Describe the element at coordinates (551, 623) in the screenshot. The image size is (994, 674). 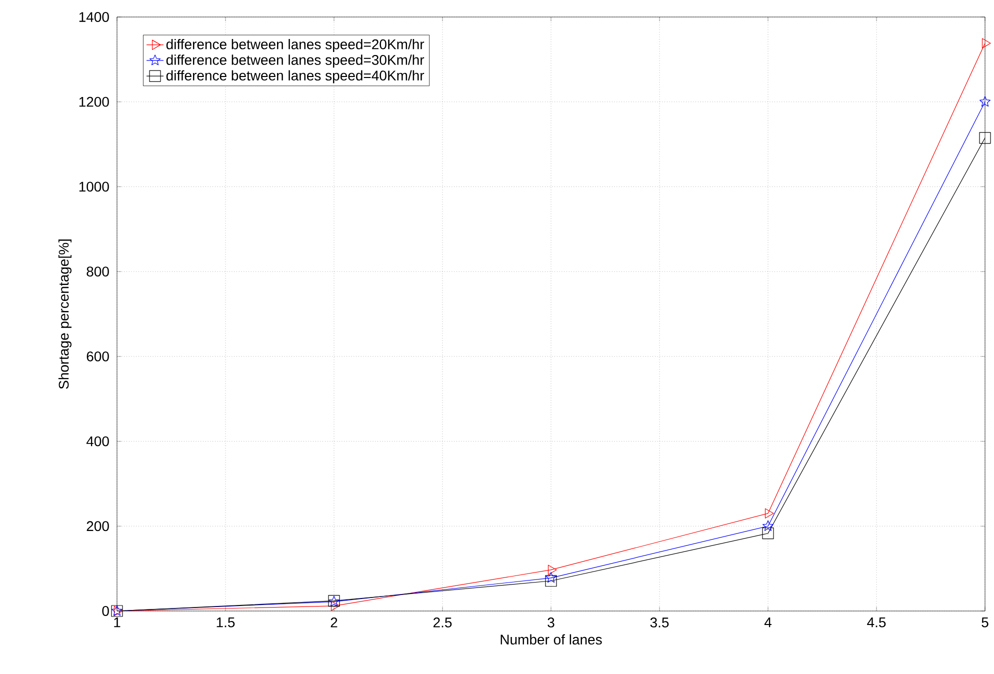
I see `x-tick-label: 3` at that location.